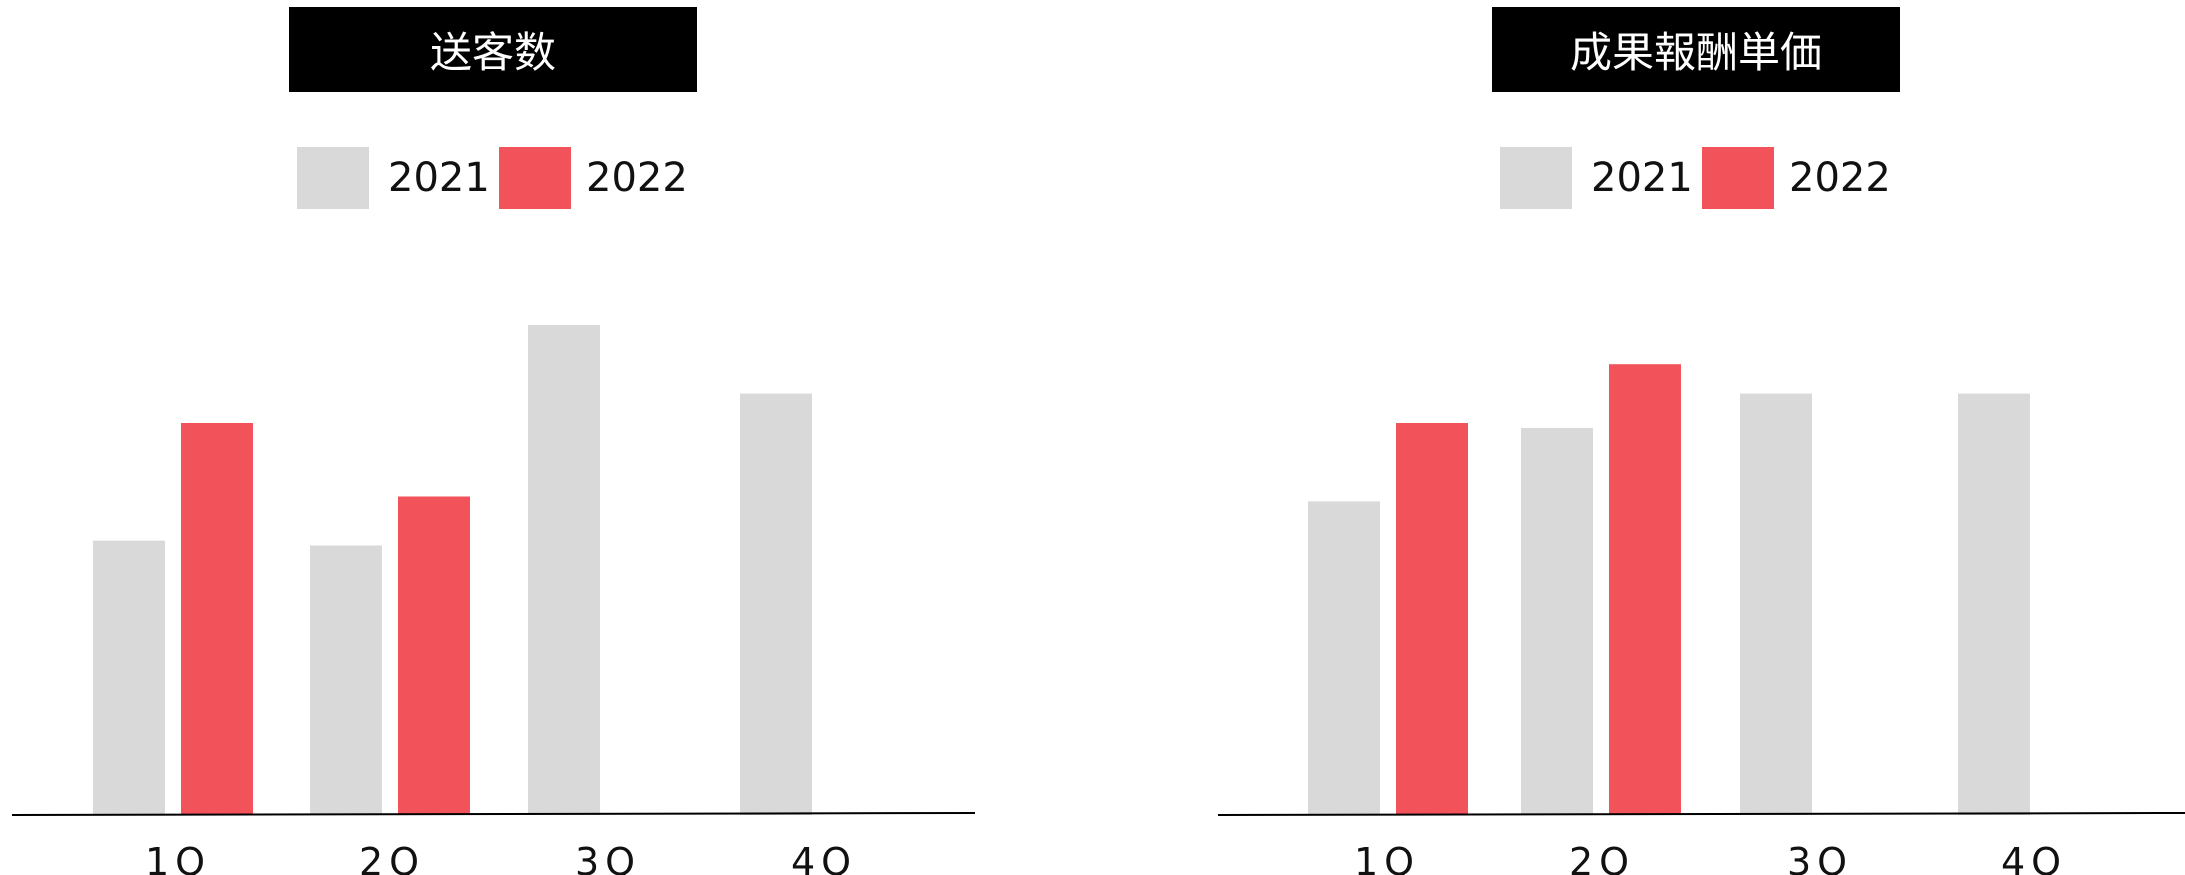 Image resolution: width=2185 pixels, height=875 pixels. What do you see at coordinates (493, 49) in the screenshot?
I see `chart-title: 送客数` at bounding box center [493, 49].